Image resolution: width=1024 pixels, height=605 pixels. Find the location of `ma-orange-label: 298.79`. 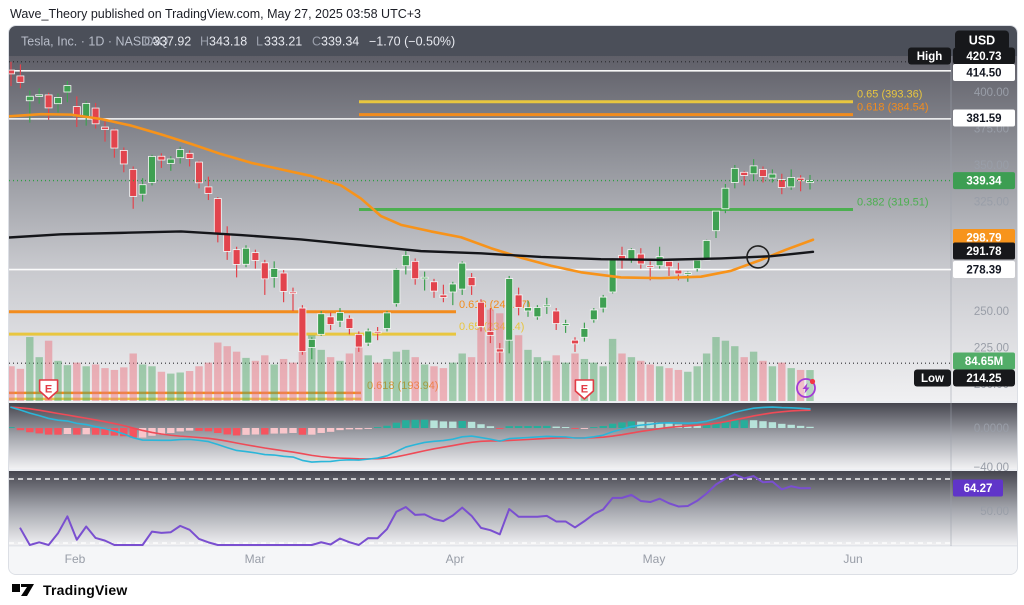

ma-orange-label: 298.79 is located at coordinates (983, 239).